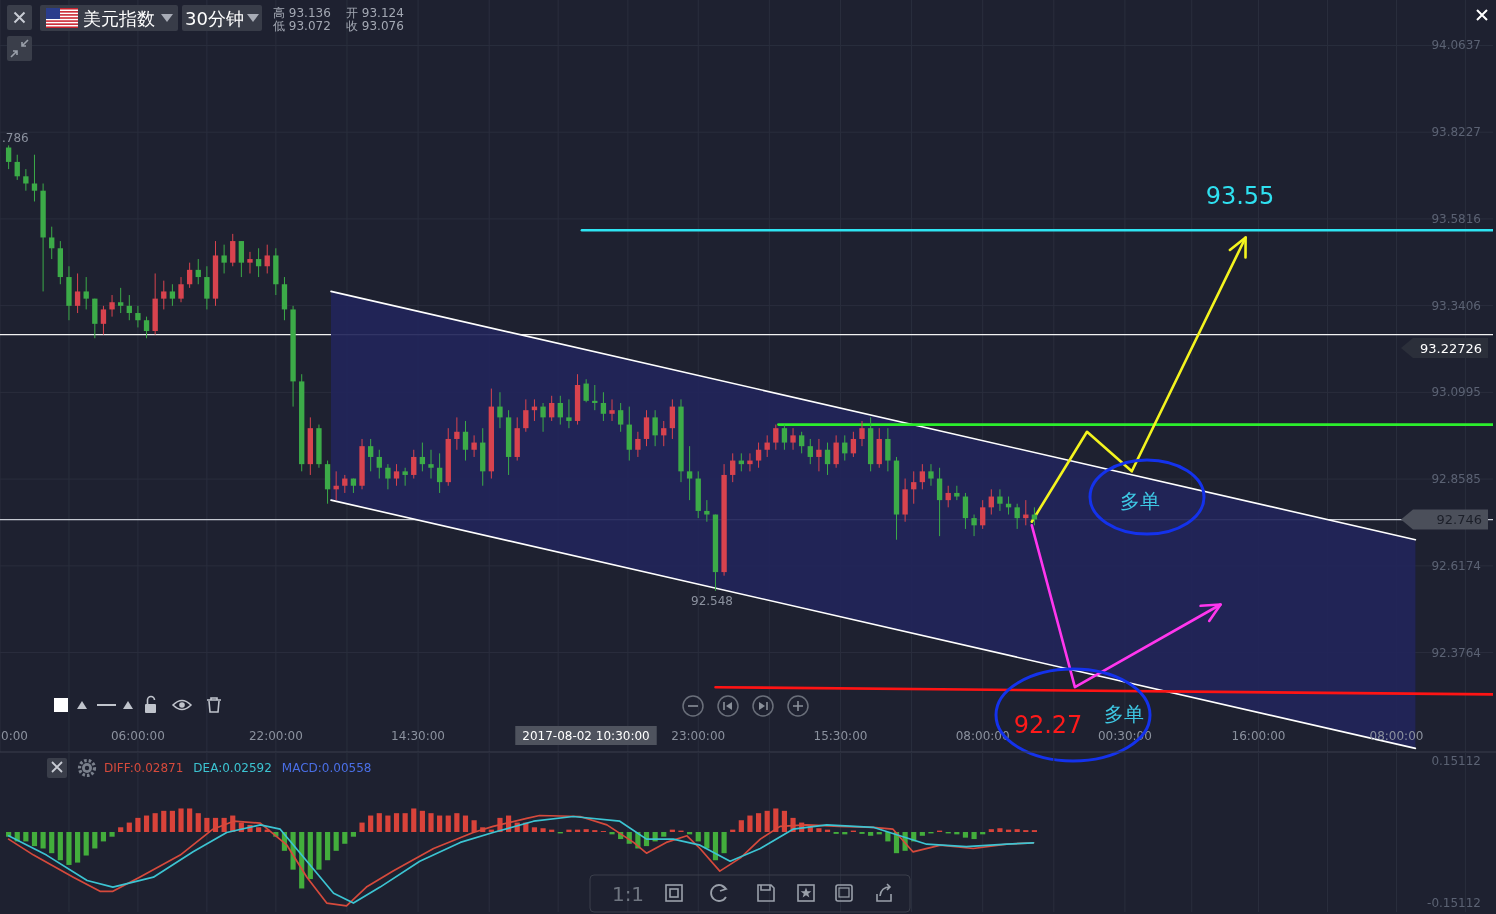 The width and height of the screenshot is (1496, 914). I want to click on x-tick-label: 14:30:00, so click(418, 736).